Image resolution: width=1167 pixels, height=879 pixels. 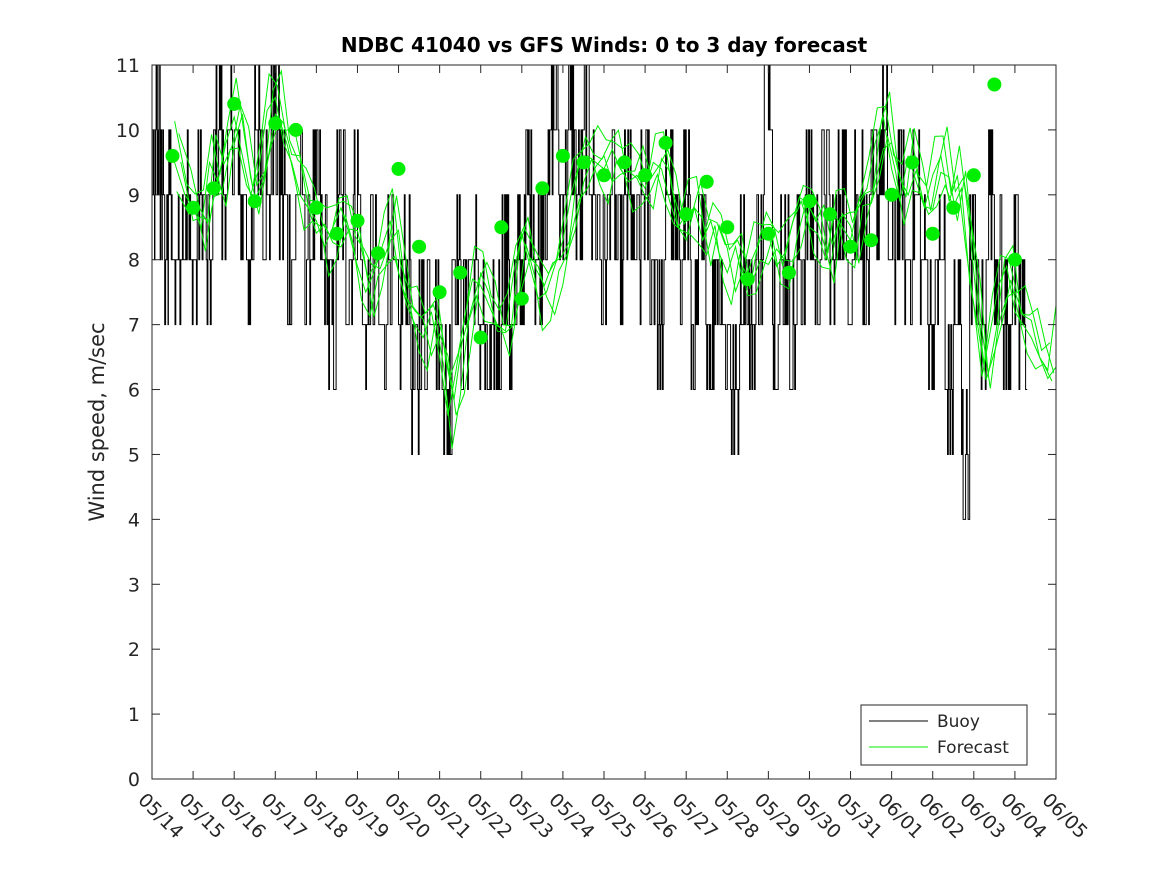 I want to click on legend-forecast-label: Forecast, so click(x=973, y=748).